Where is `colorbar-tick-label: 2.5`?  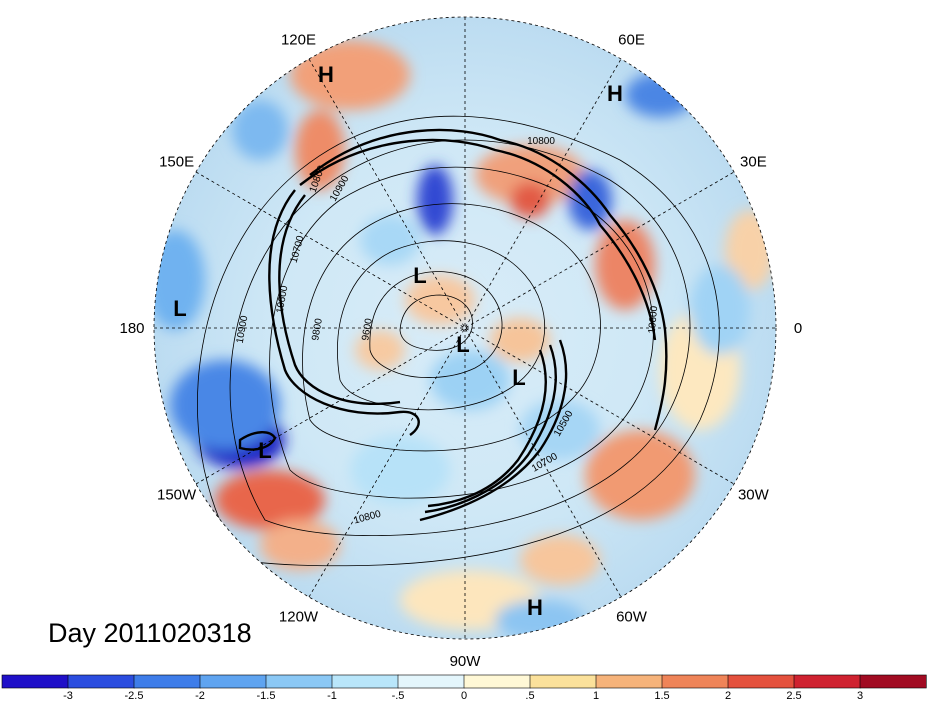 colorbar-tick-label: 2.5 is located at coordinates (793, 696).